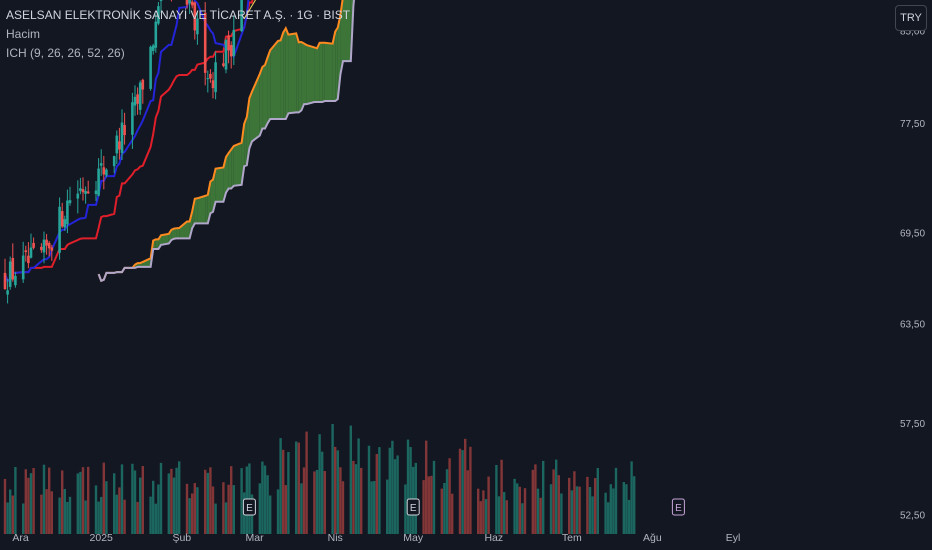 The height and width of the screenshot is (550, 932). I want to click on volume-legend: Hacim, so click(23, 34).